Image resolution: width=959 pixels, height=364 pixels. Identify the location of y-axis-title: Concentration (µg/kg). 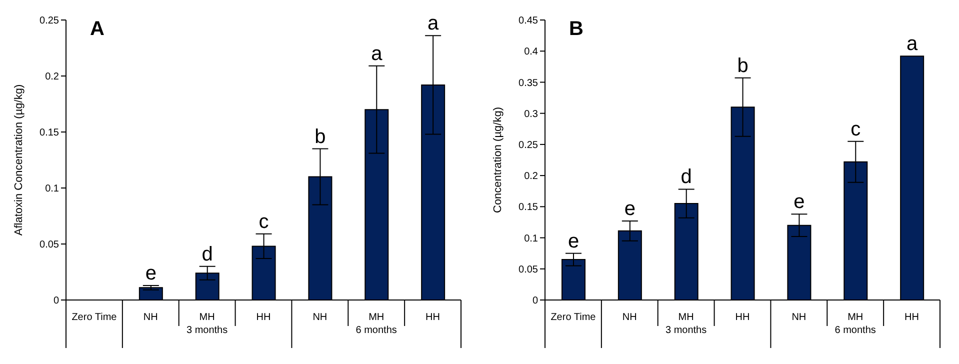
(498, 160).